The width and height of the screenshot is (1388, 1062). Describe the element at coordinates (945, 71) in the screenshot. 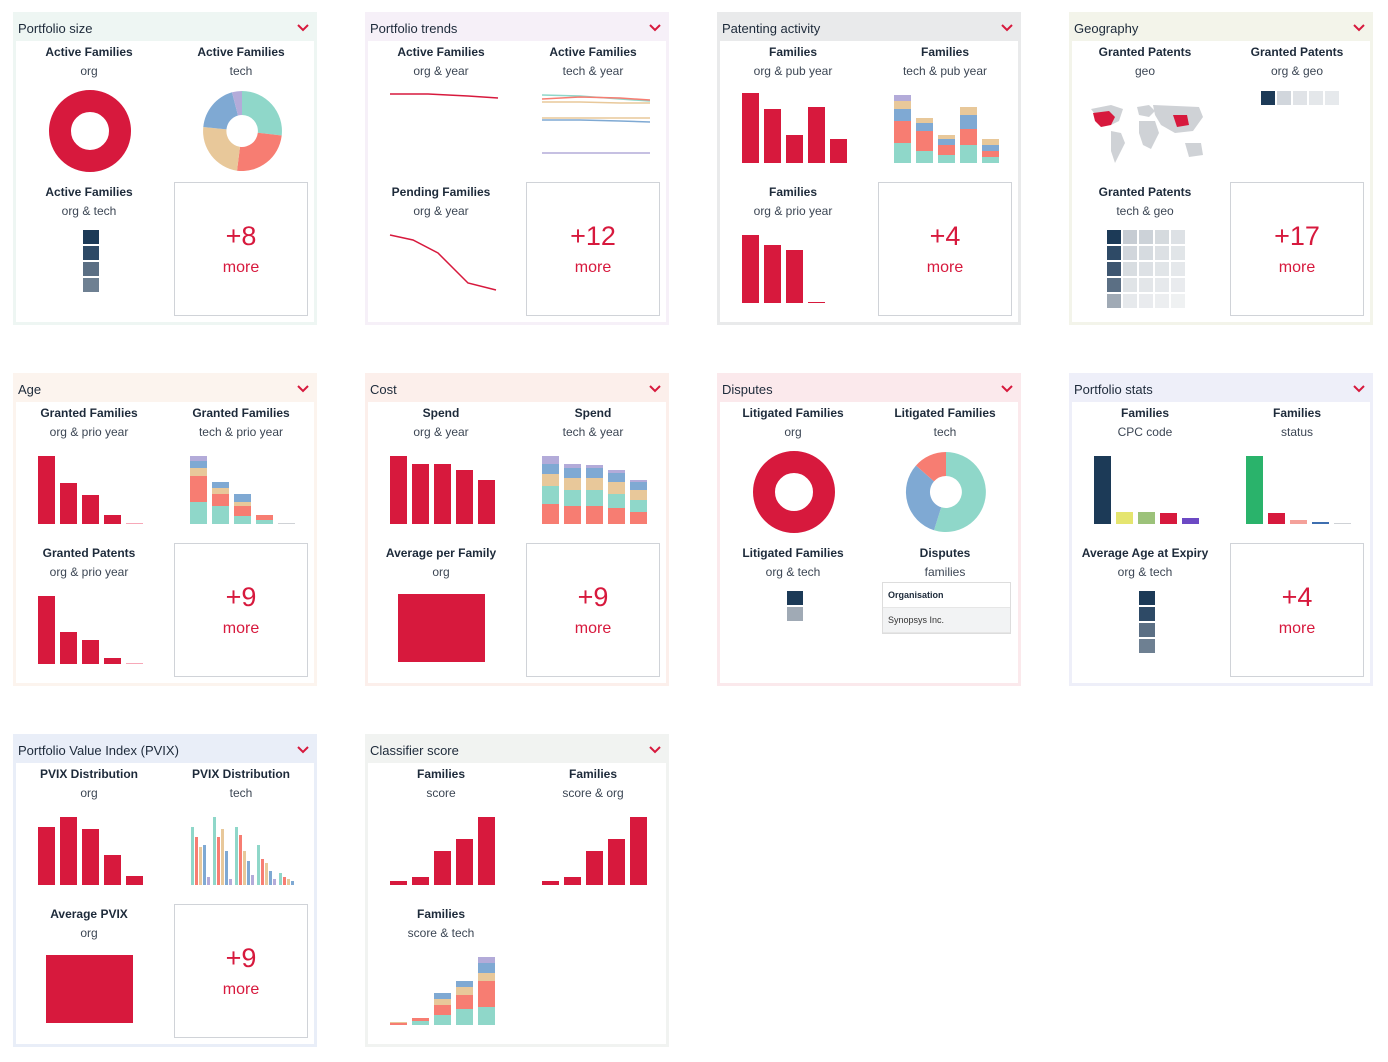

I see `chart-subtitle: tech & pub year` at that location.